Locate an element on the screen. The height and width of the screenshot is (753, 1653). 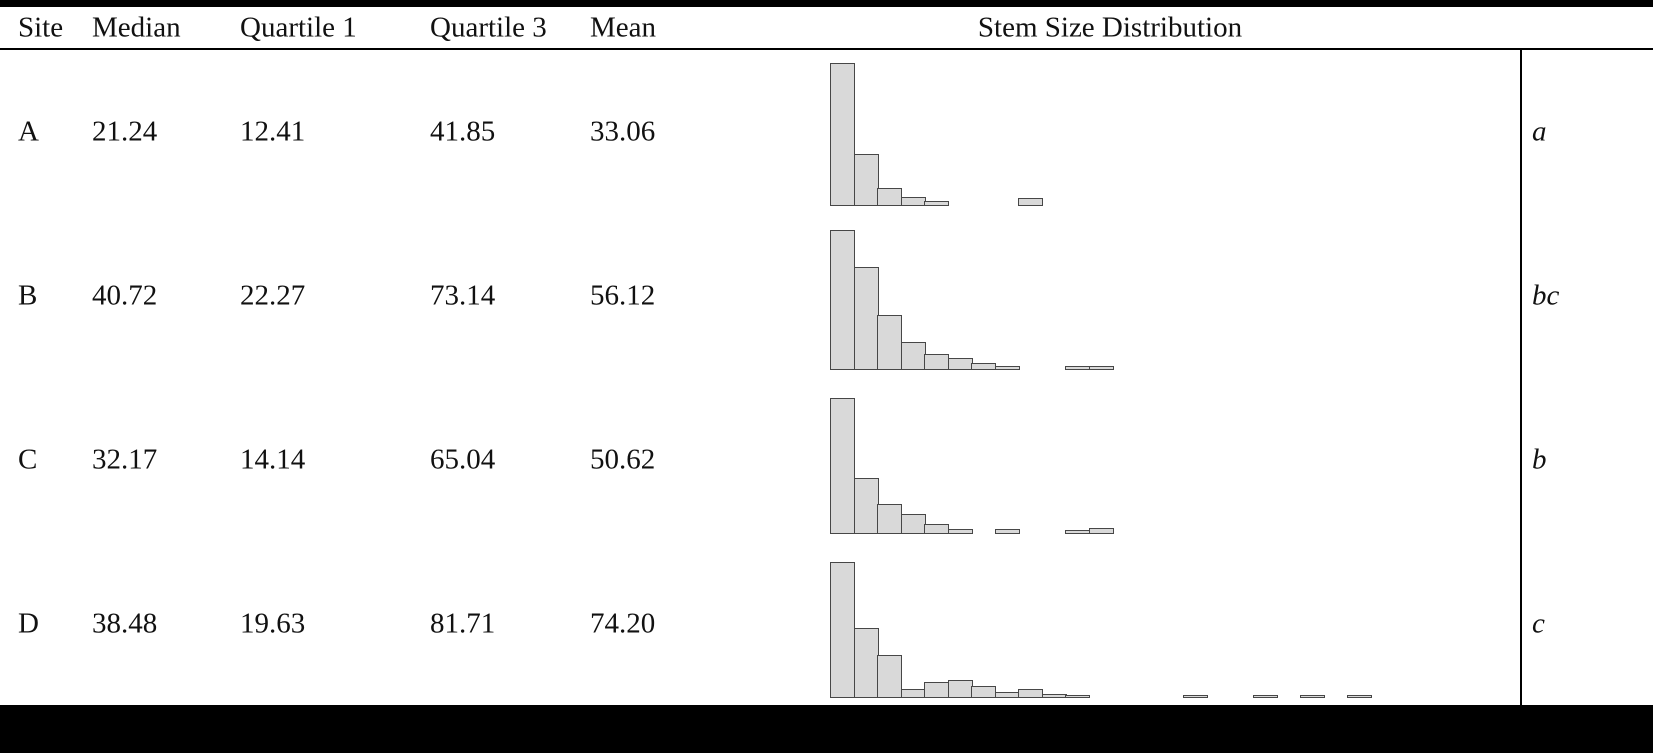
significance-letter: c is located at coordinates (1538, 623).